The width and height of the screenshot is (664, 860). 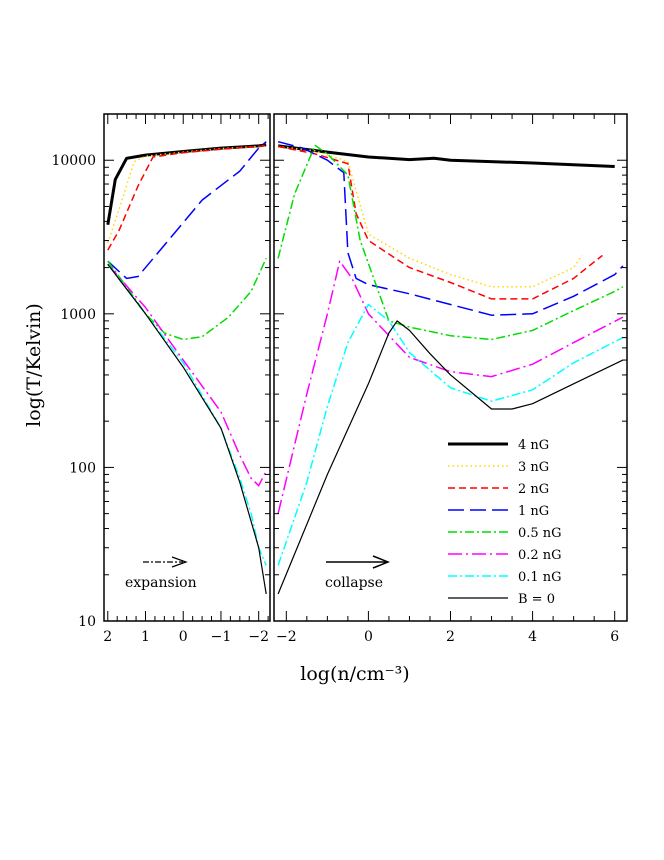 What do you see at coordinates (354, 583) in the screenshot?
I see `collapse-label: collapse` at bounding box center [354, 583].